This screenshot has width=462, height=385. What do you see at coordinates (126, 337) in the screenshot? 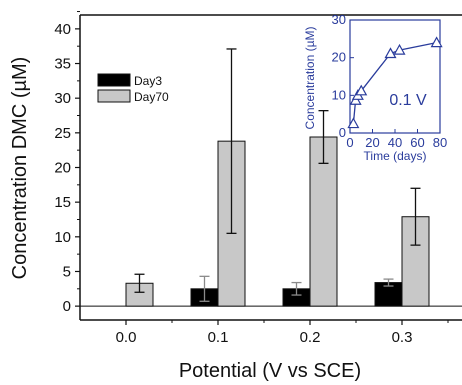
I see `x-tick-label: 0.0` at bounding box center [126, 337].